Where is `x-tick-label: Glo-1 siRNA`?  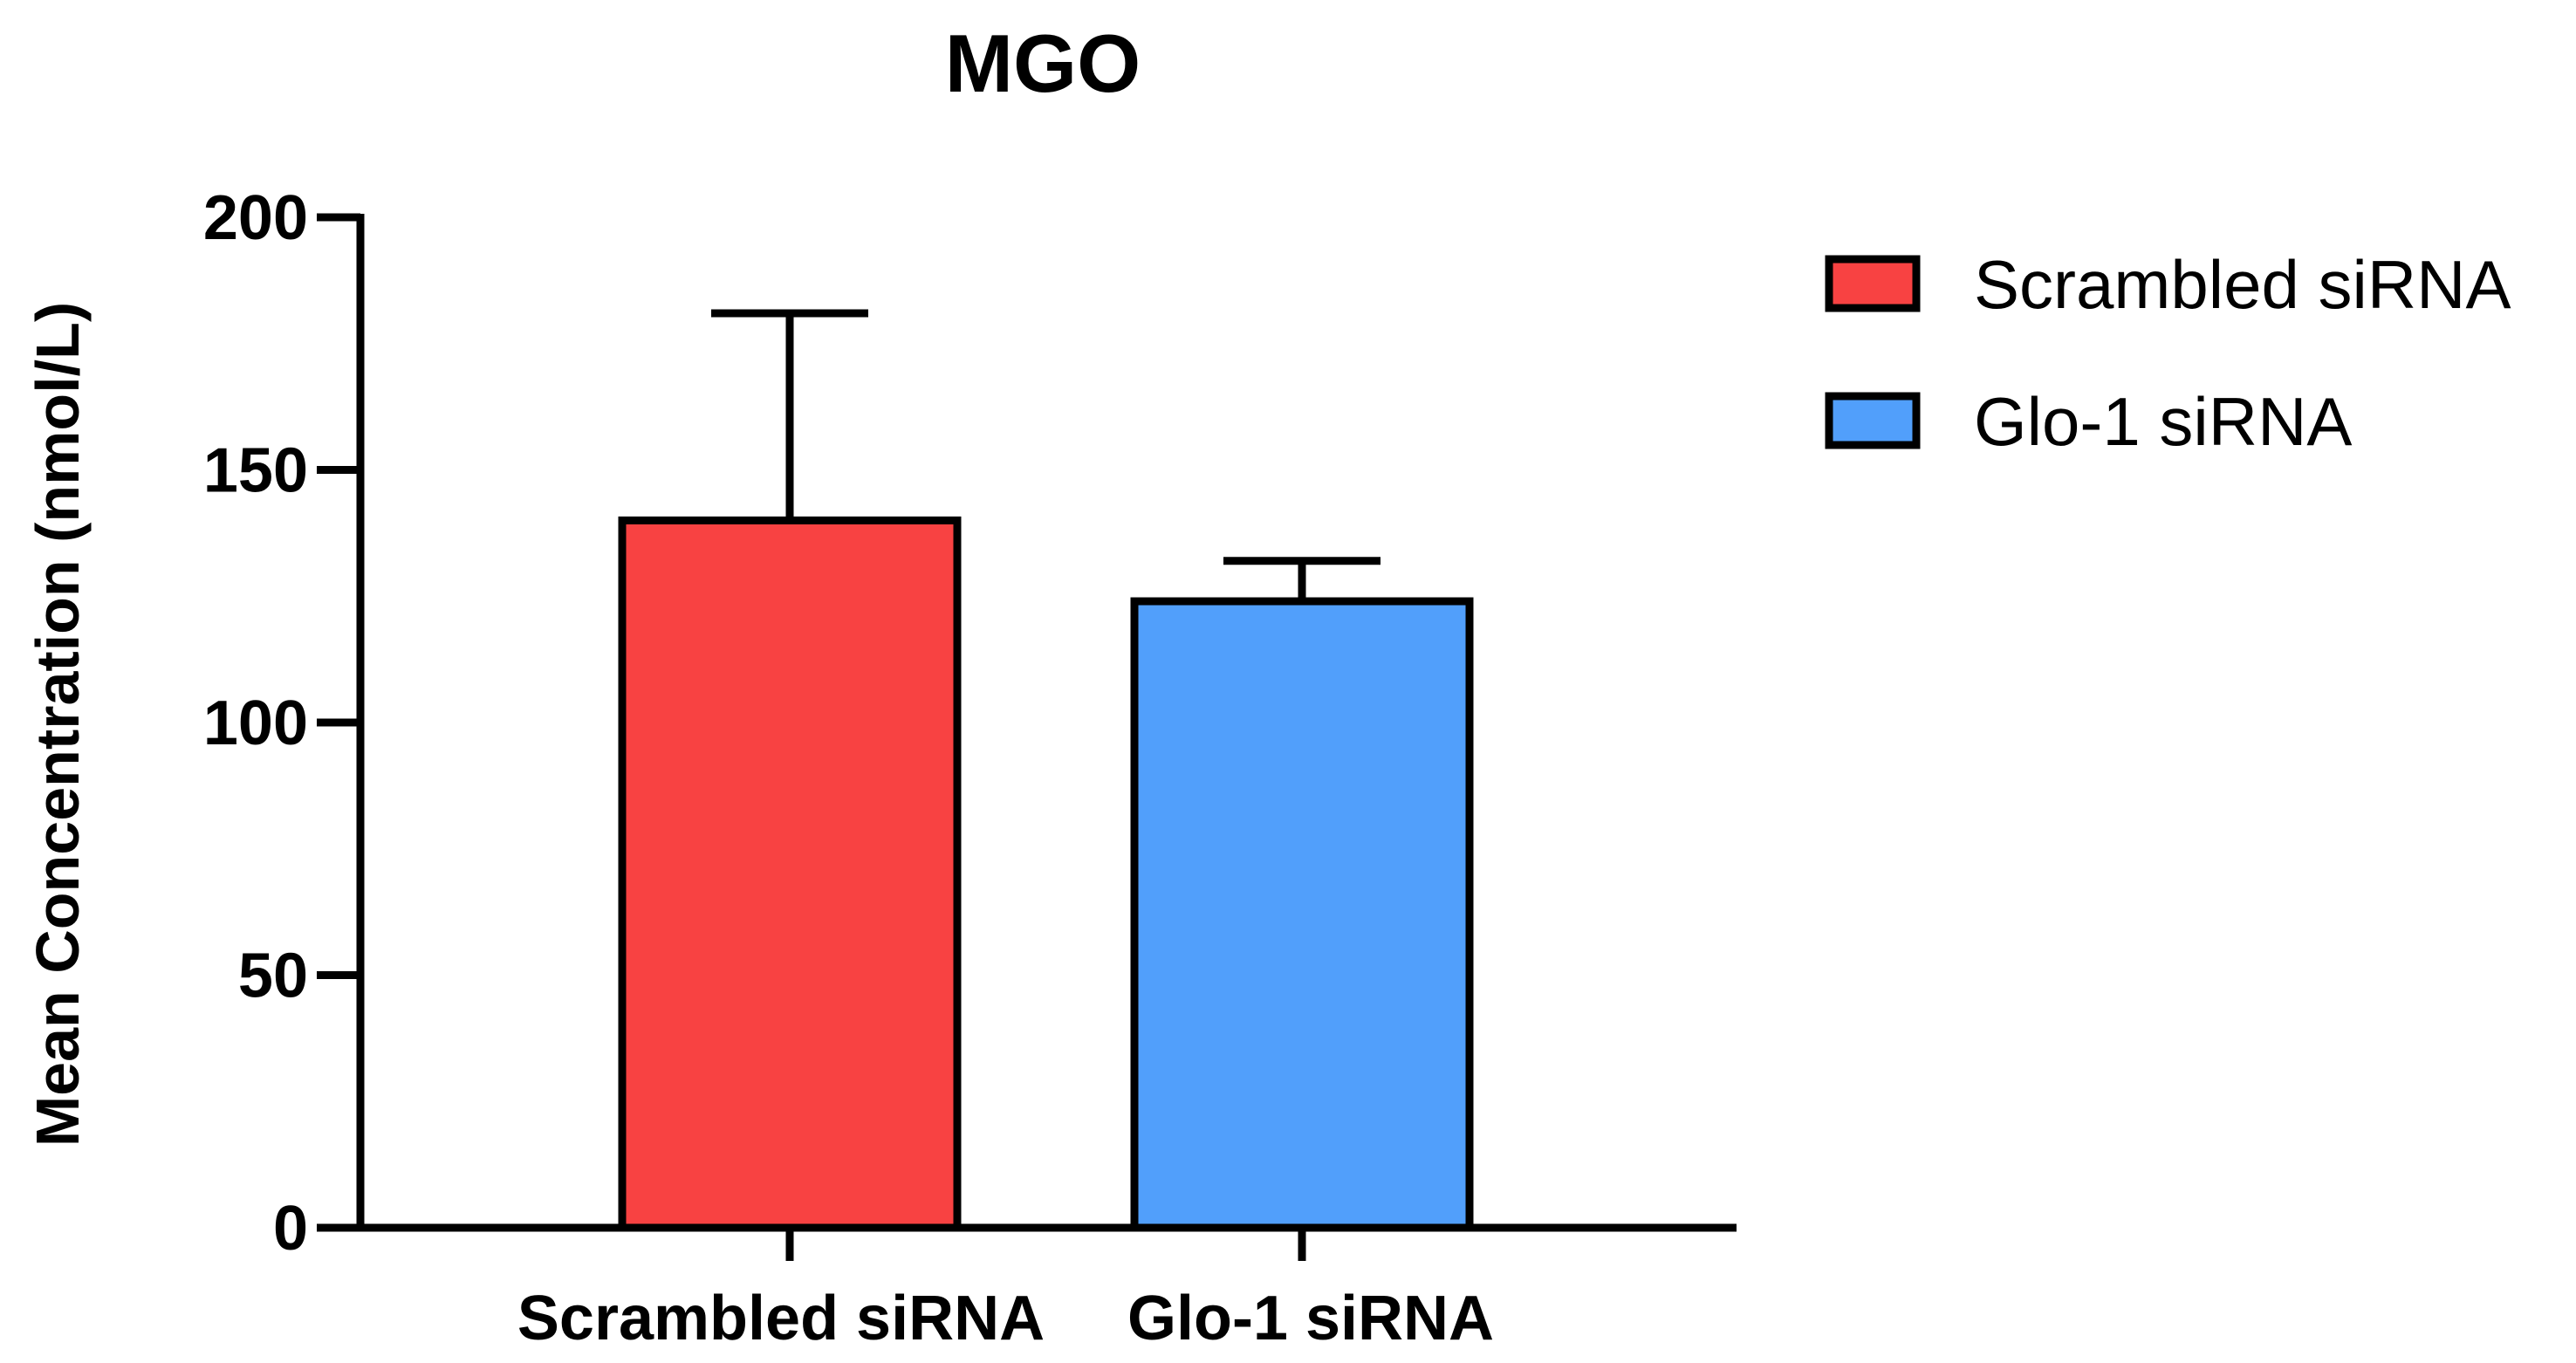
x-tick-label: Glo-1 siRNA is located at coordinates (1310, 1318).